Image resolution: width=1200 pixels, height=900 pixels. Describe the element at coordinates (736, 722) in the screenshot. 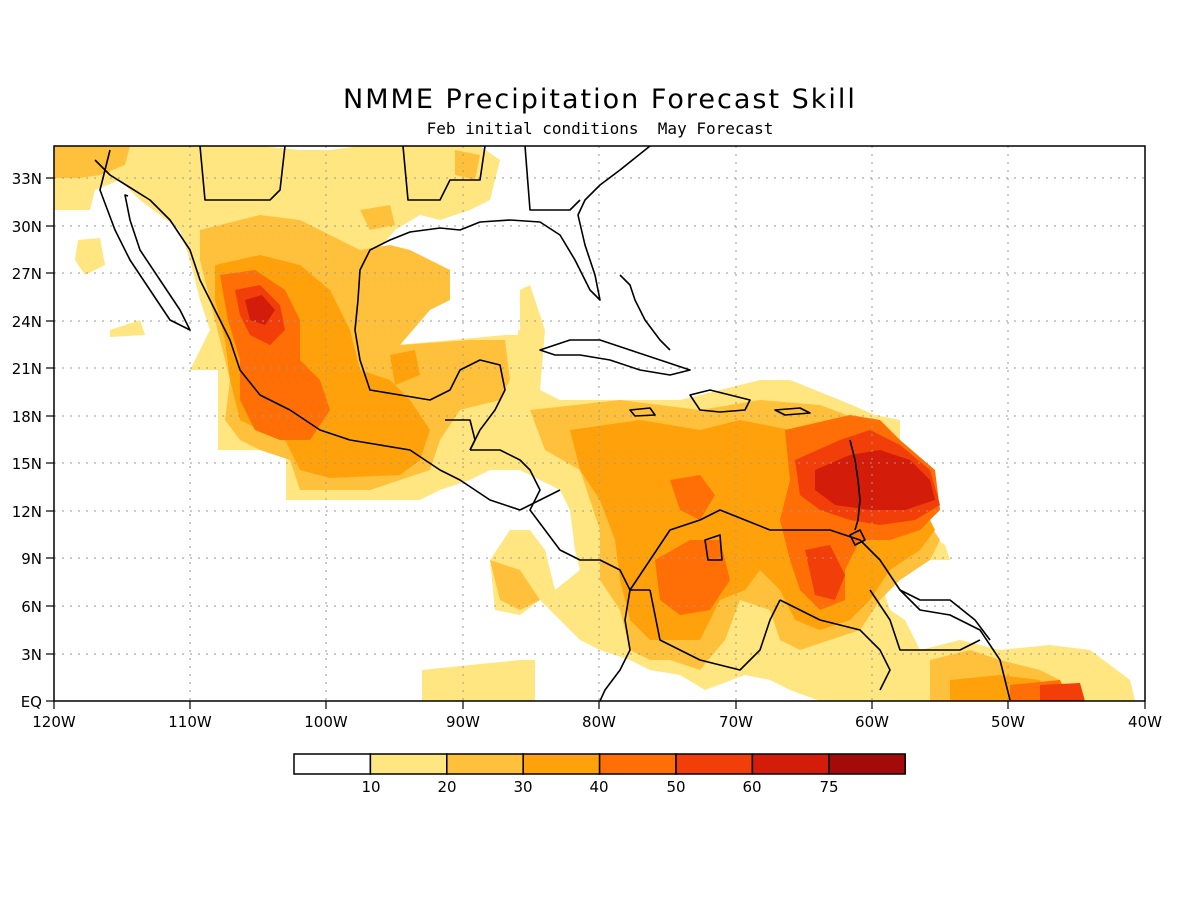

I see `lon-label-70w: 70W` at that location.